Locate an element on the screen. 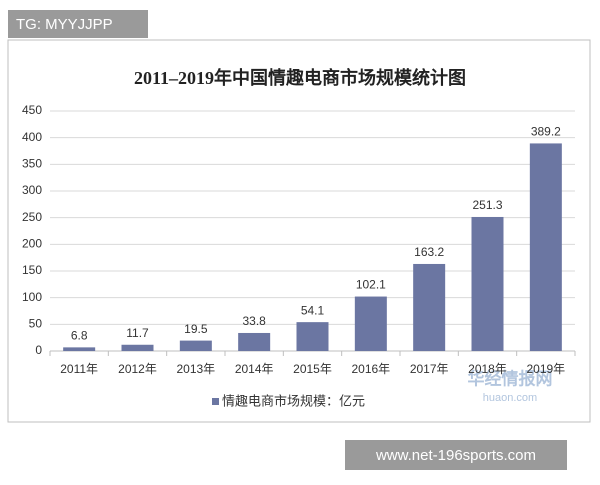 Image resolution: width=600 pixels, height=485 pixels. y-tick-label: 200 is located at coordinates (32, 244).